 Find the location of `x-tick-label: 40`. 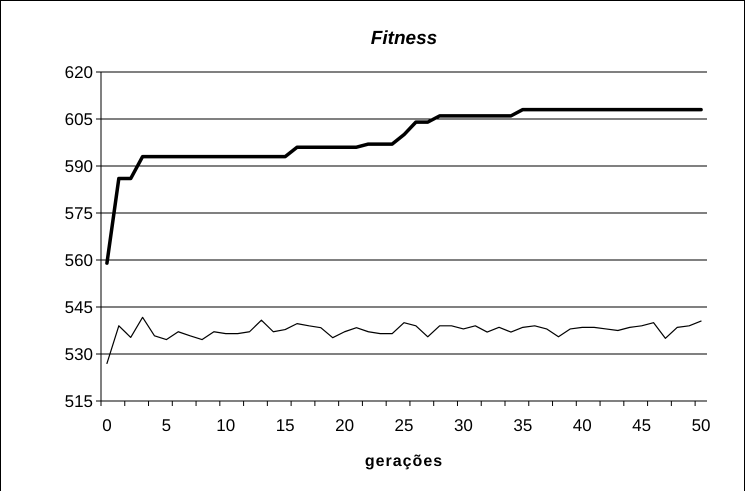

x-tick-label: 40 is located at coordinates (582, 425).